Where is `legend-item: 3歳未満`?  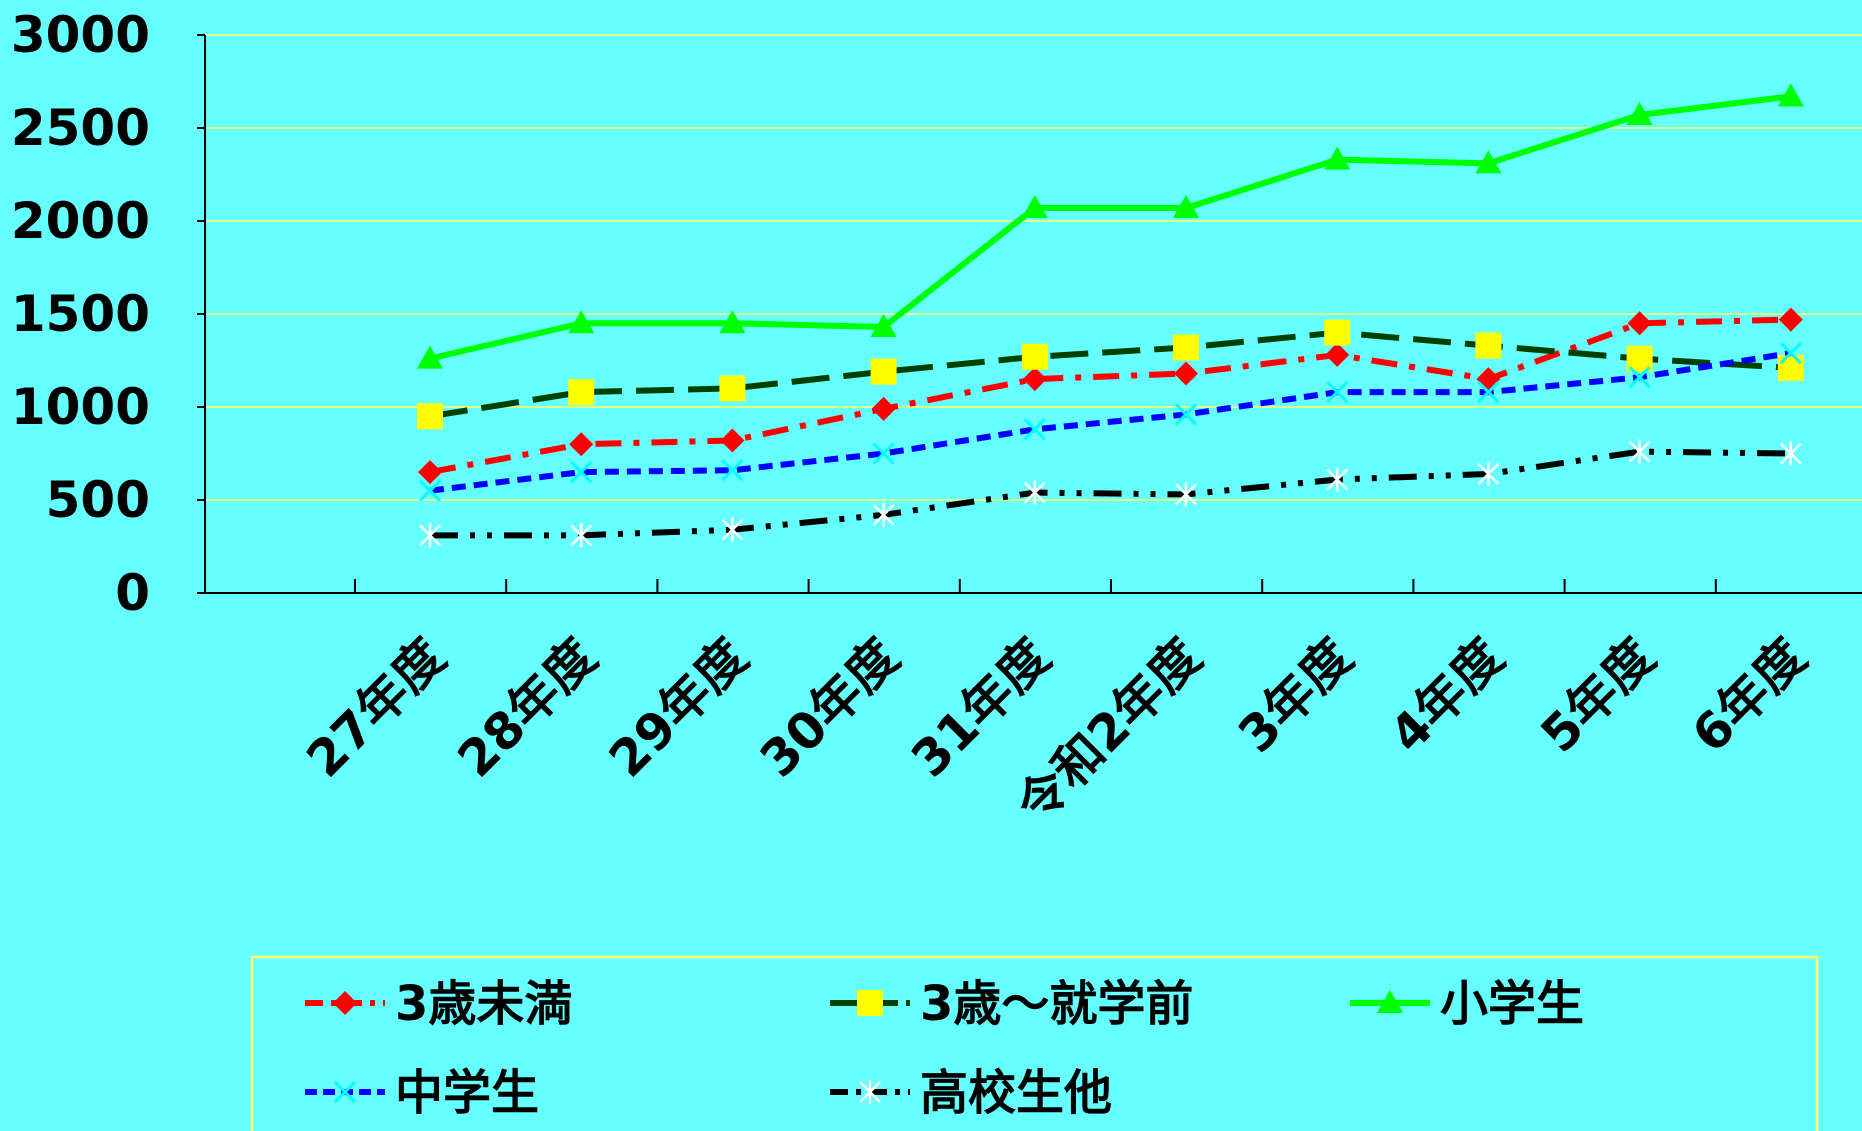 legend-item: 3歳未満 is located at coordinates (438, 1004).